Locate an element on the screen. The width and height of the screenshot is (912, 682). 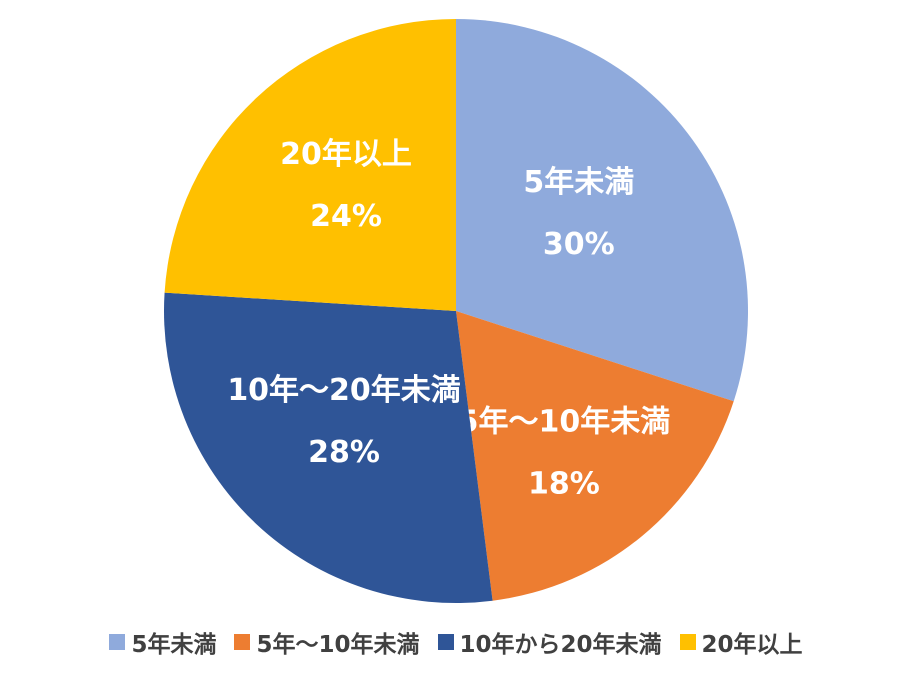
slice-percent-label: 24% is located at coordinates (346, 216).